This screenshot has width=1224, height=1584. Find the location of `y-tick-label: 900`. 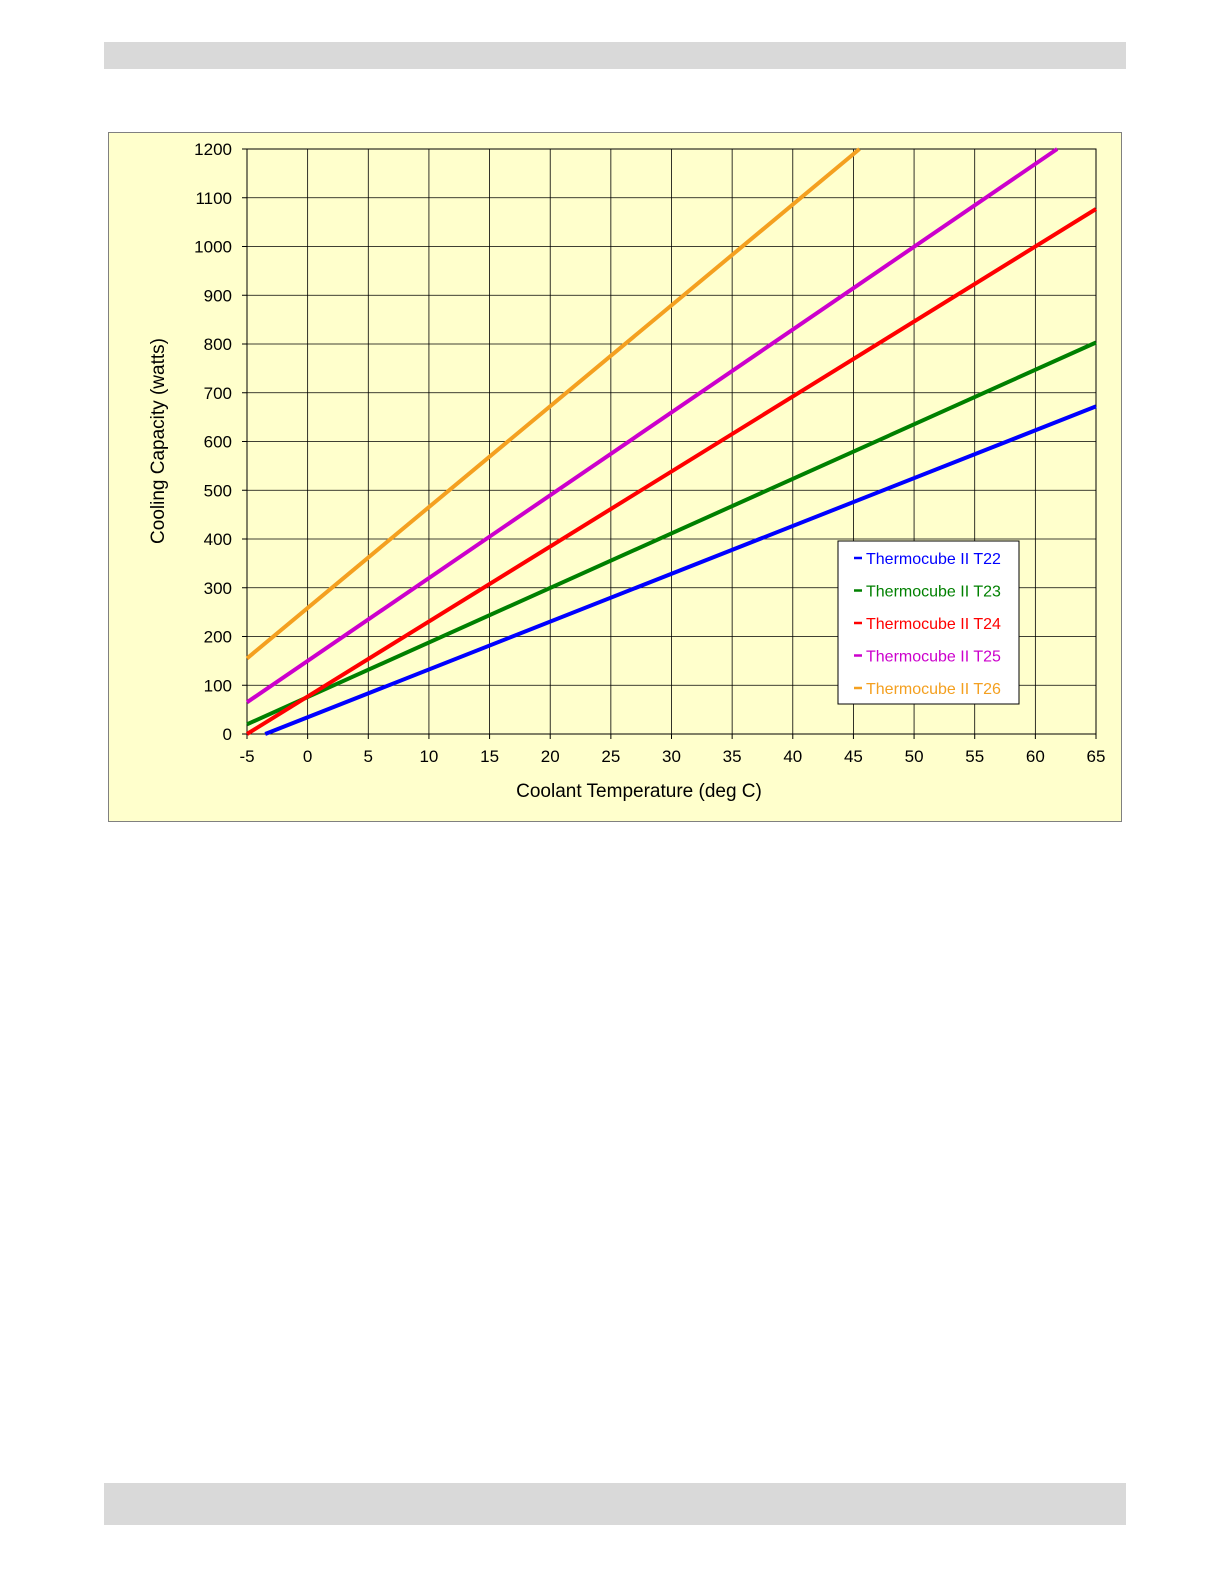

y-tick-label: 900 is located at coordinates (218, 295).